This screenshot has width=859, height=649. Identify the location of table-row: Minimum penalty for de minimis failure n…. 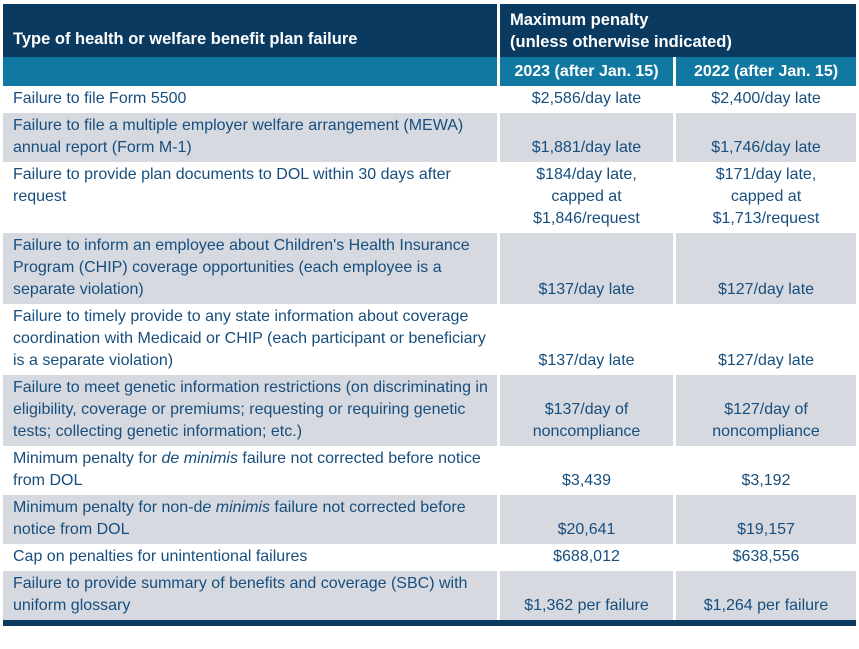
(430, 470).